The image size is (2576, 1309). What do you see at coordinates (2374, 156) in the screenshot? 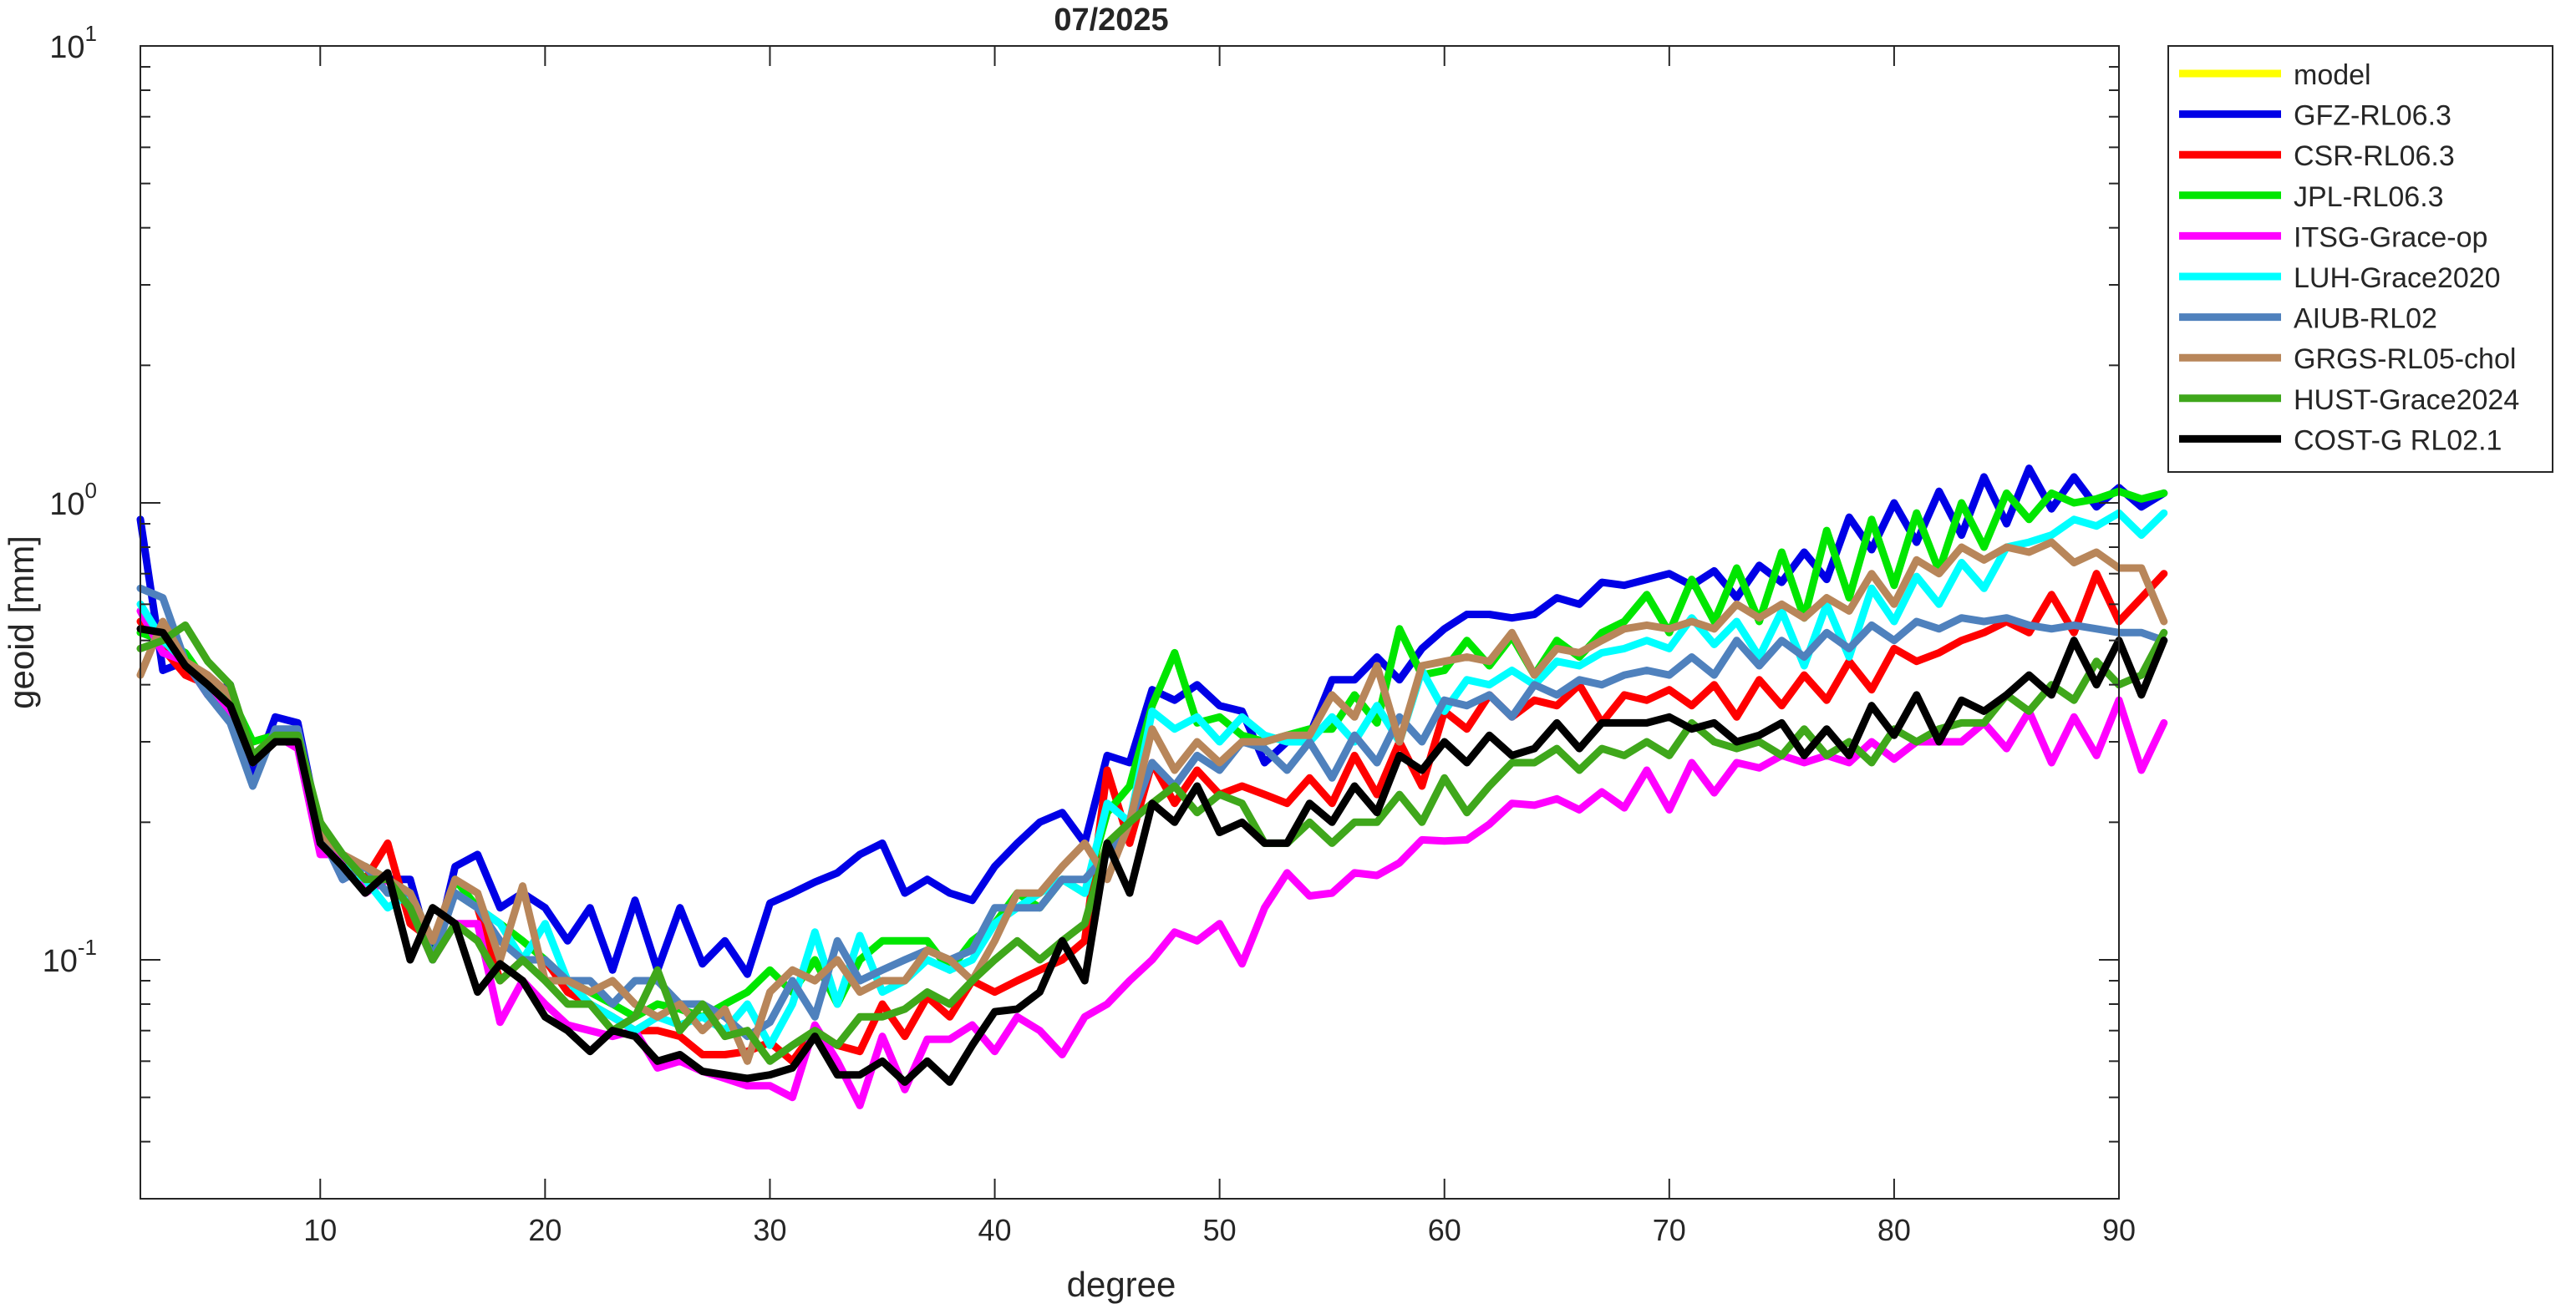
I see `legend-label-2: CSR-RL06.3` at bounding box center [2374, 156].